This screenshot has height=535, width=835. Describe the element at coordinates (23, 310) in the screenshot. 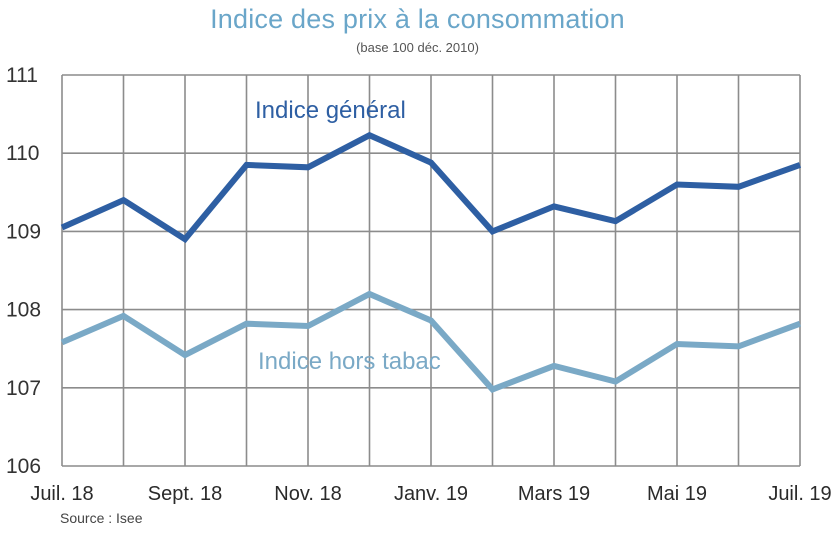

I see `y-tick-label: 108` at that location.